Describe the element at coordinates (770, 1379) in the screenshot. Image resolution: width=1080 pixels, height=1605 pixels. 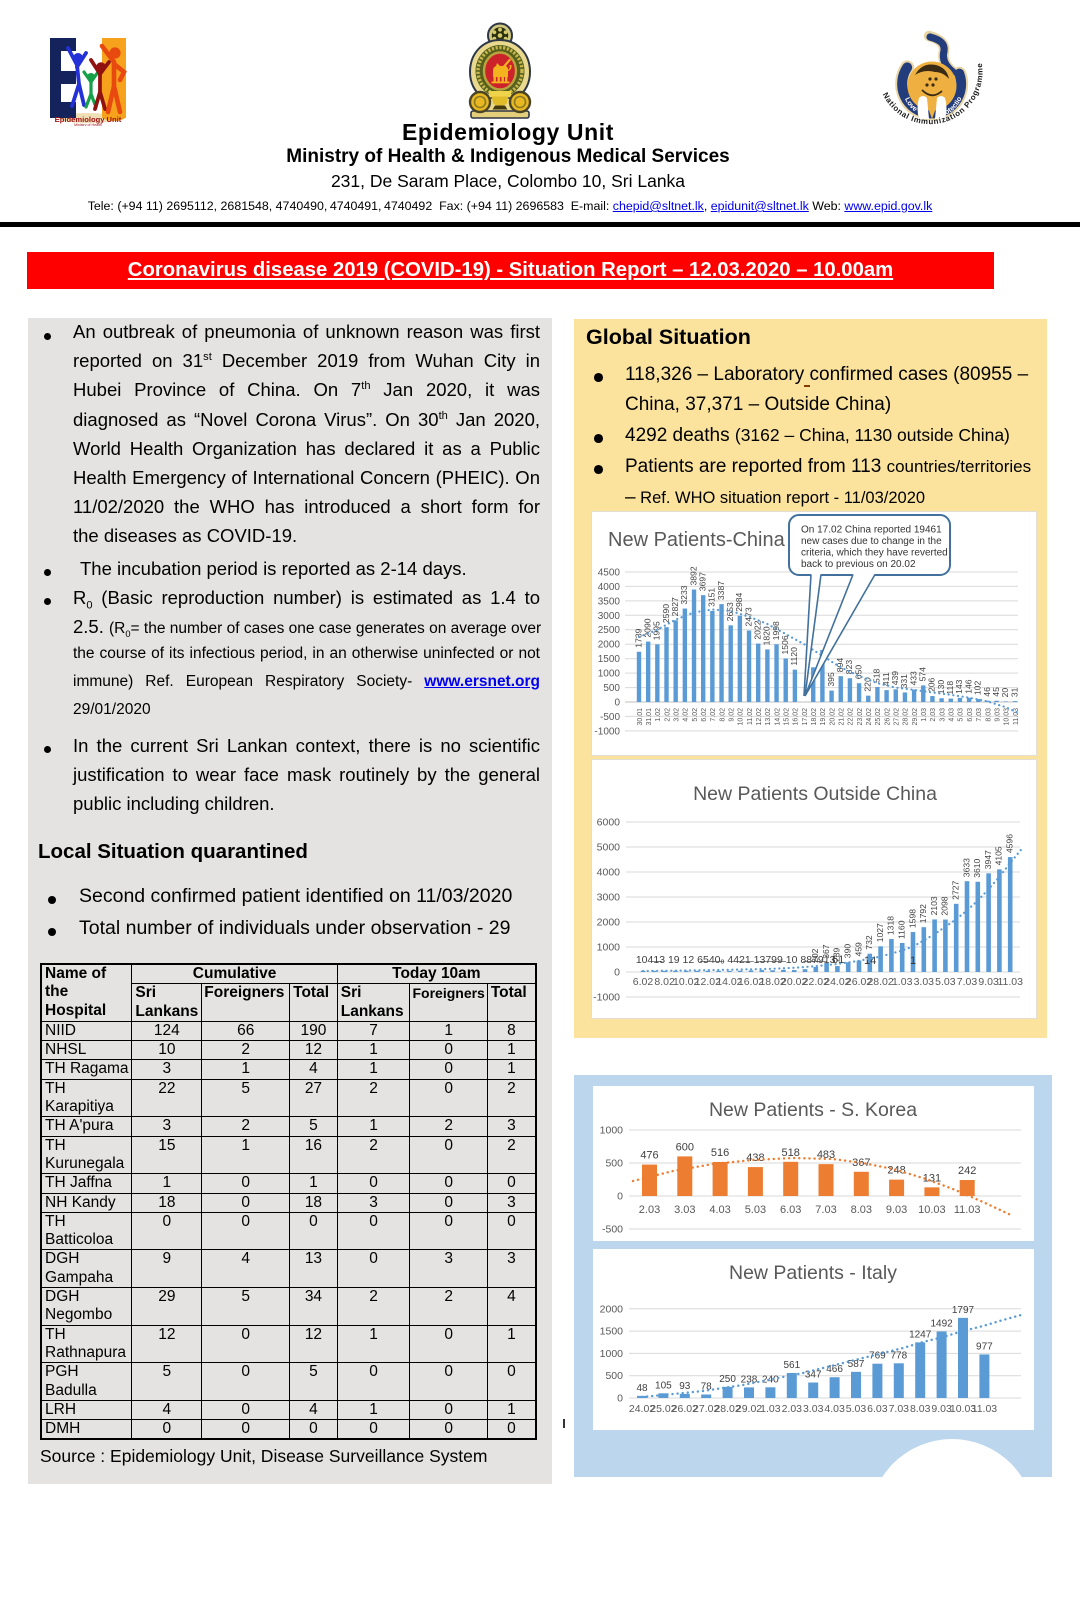
I see `svg-text: 240` at that location.